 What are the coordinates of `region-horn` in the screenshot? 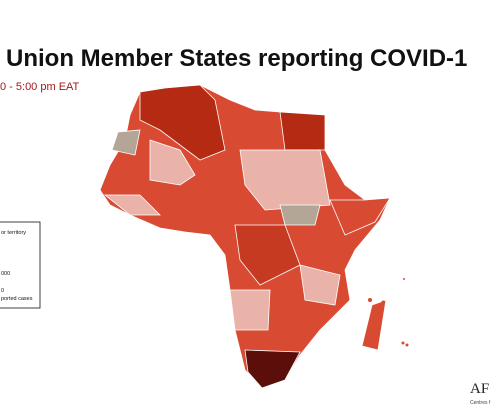 It's located at (360, 216).